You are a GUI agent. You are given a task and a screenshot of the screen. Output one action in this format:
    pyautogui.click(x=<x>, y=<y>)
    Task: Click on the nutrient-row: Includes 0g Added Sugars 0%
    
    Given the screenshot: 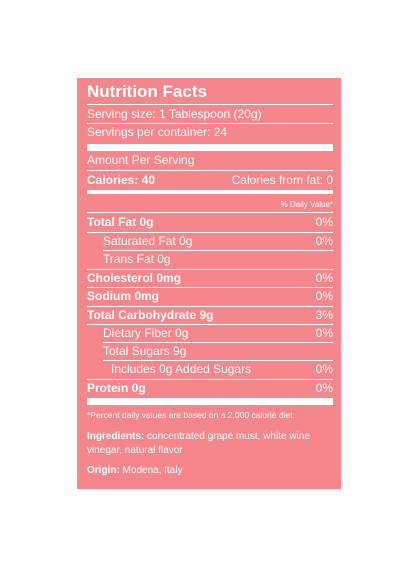 What is the action you would take?
    pyautogui.click(x=210, y=369)
    